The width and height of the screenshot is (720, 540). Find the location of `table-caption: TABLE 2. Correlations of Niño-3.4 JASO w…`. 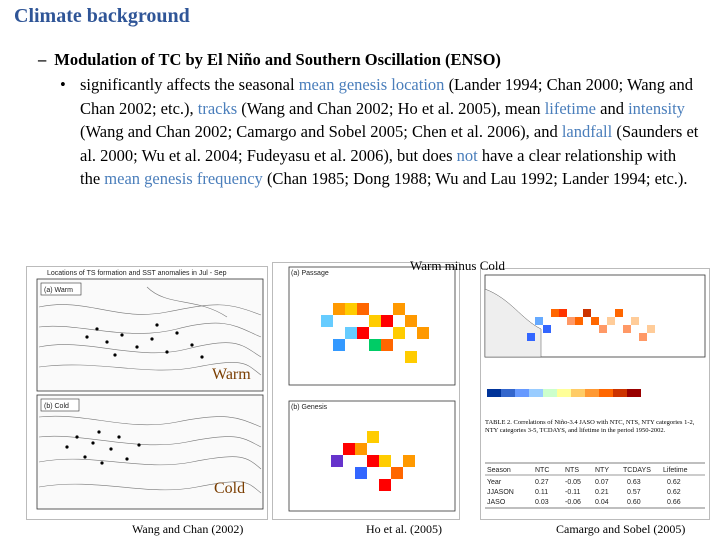

table-caption: TABLE 2. Correlations of Niño-3.4 JASO w… is located at coordinates (590, 426).